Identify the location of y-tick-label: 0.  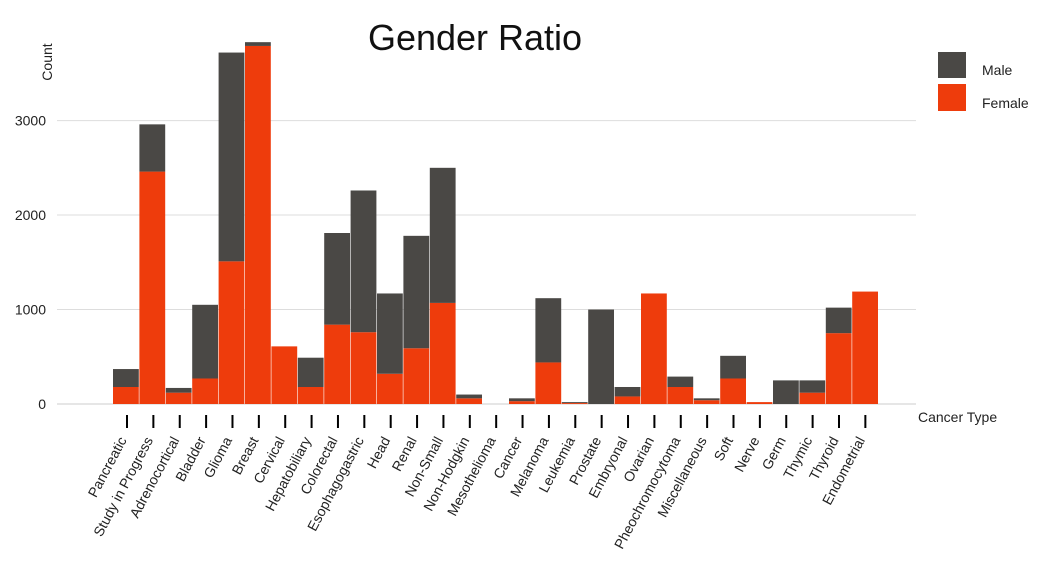
(42, 404).